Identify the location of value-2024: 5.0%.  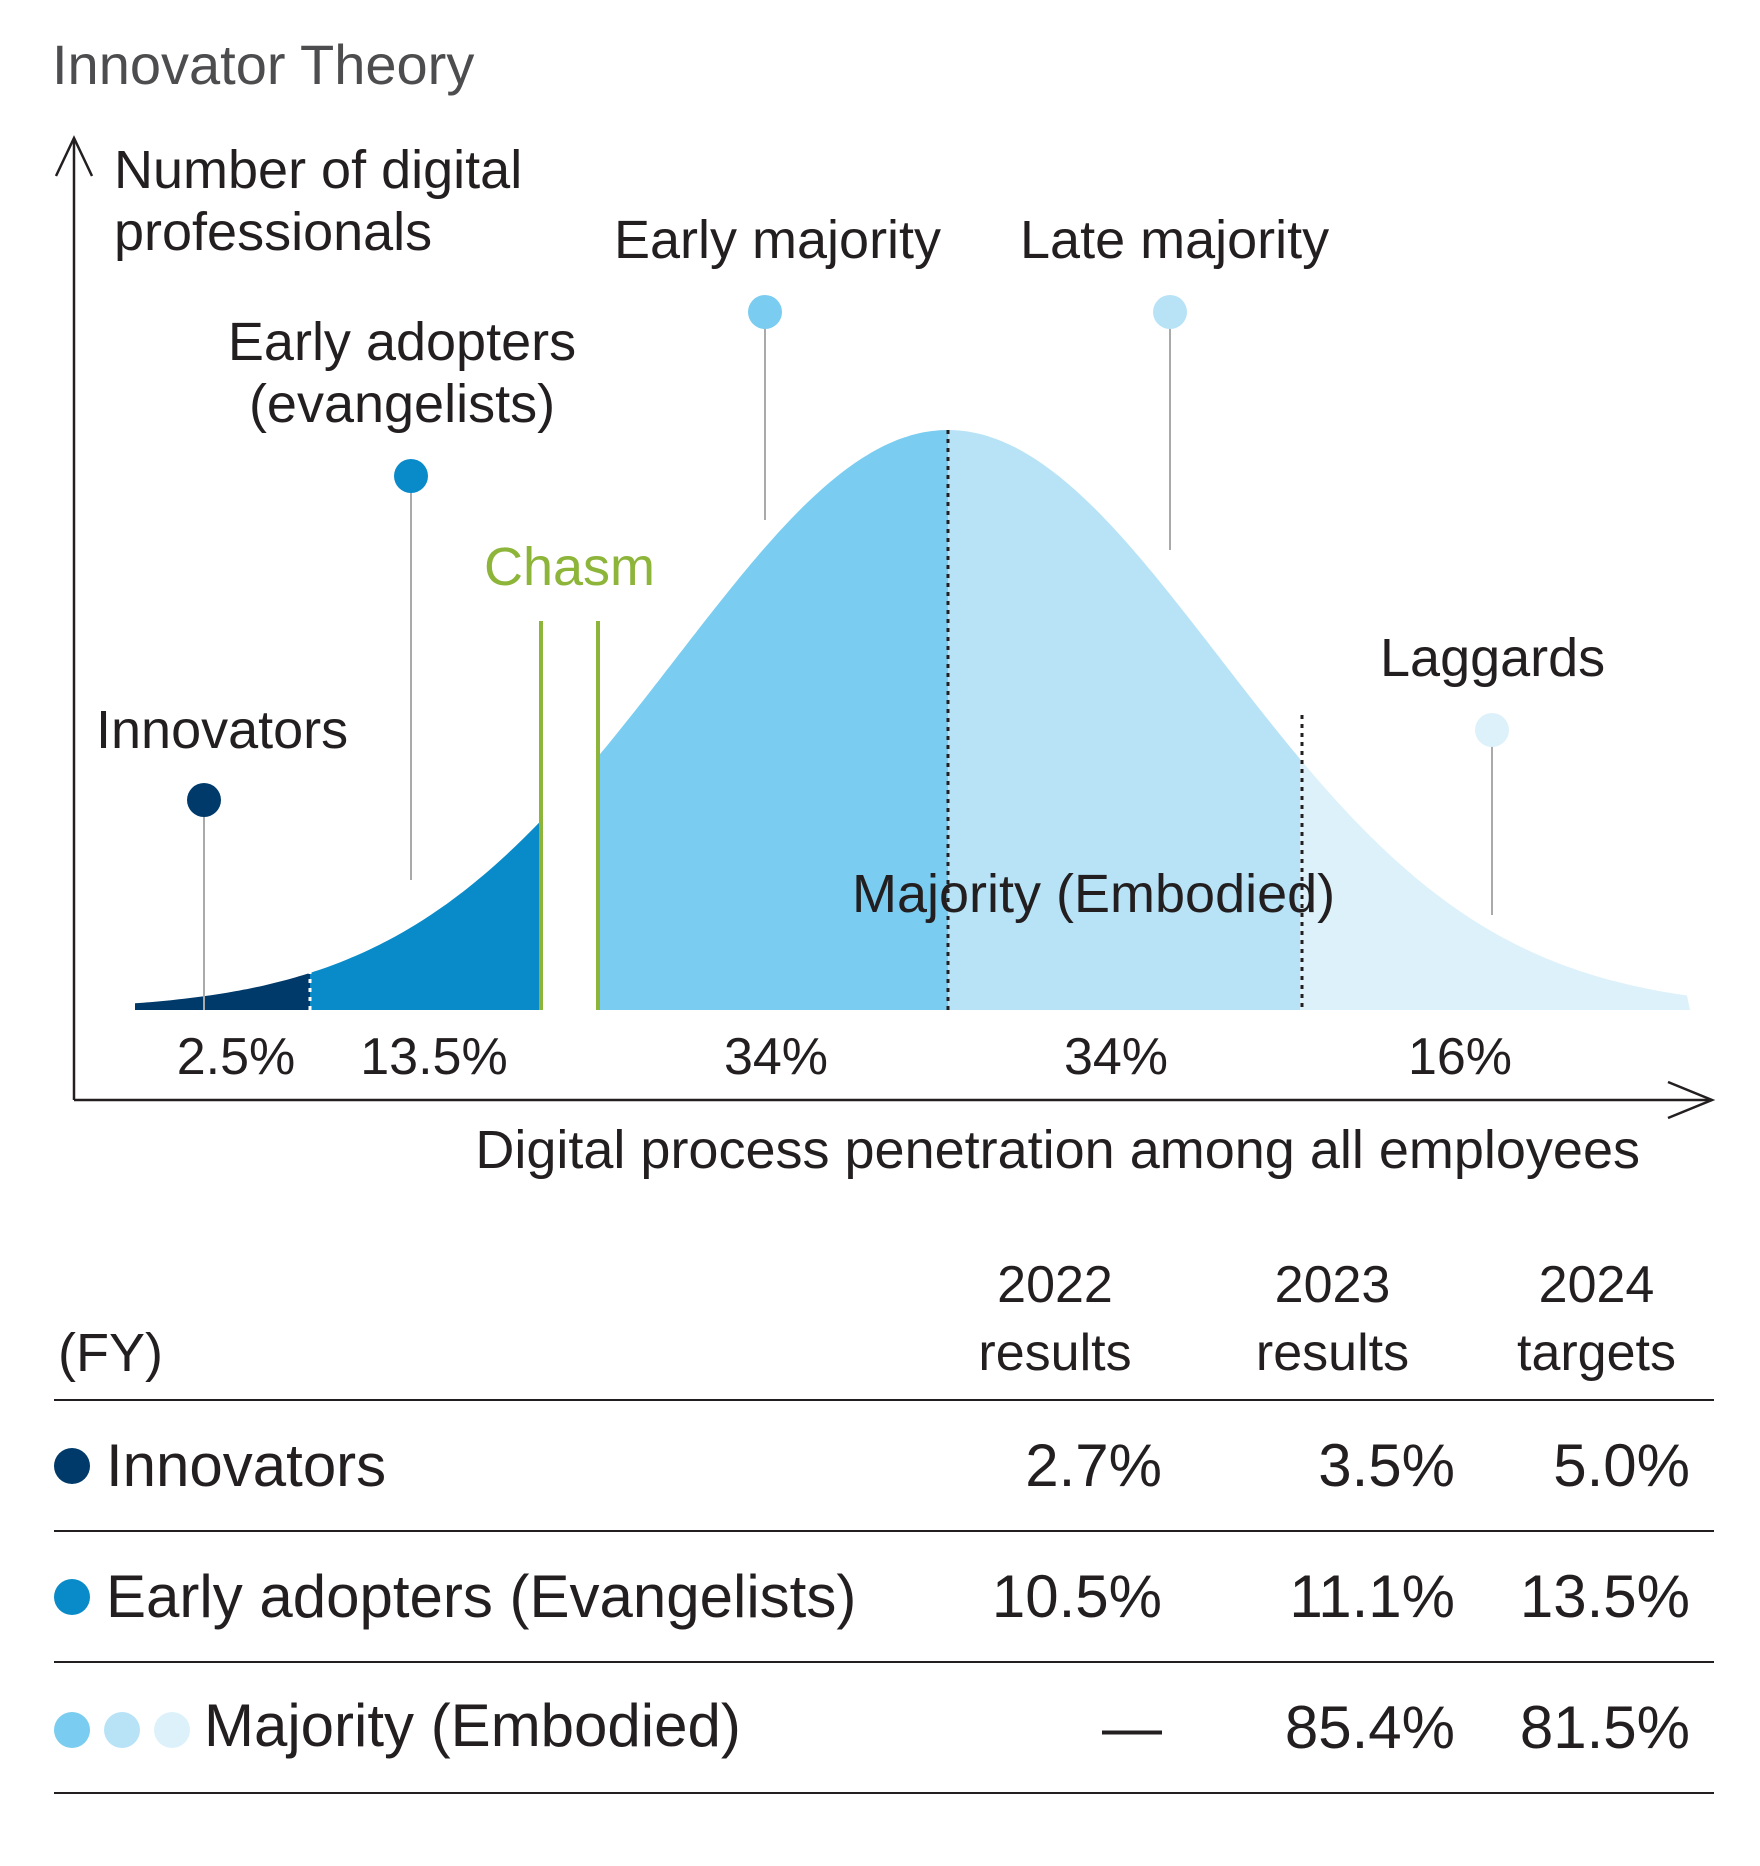
(1621, 1465).